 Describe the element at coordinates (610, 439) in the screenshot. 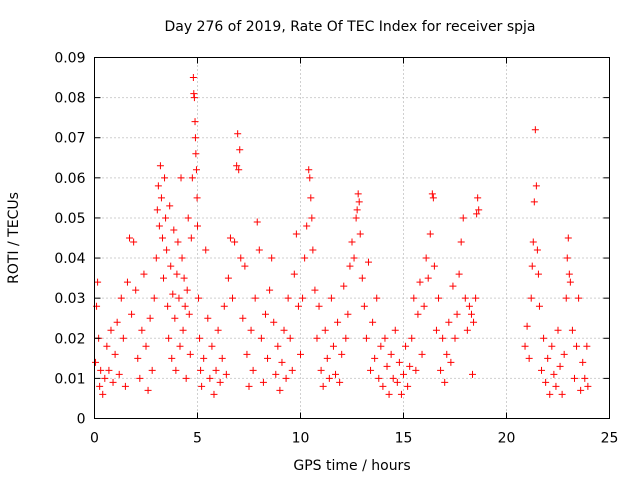

I see `x-tick-label: 25` at that location.